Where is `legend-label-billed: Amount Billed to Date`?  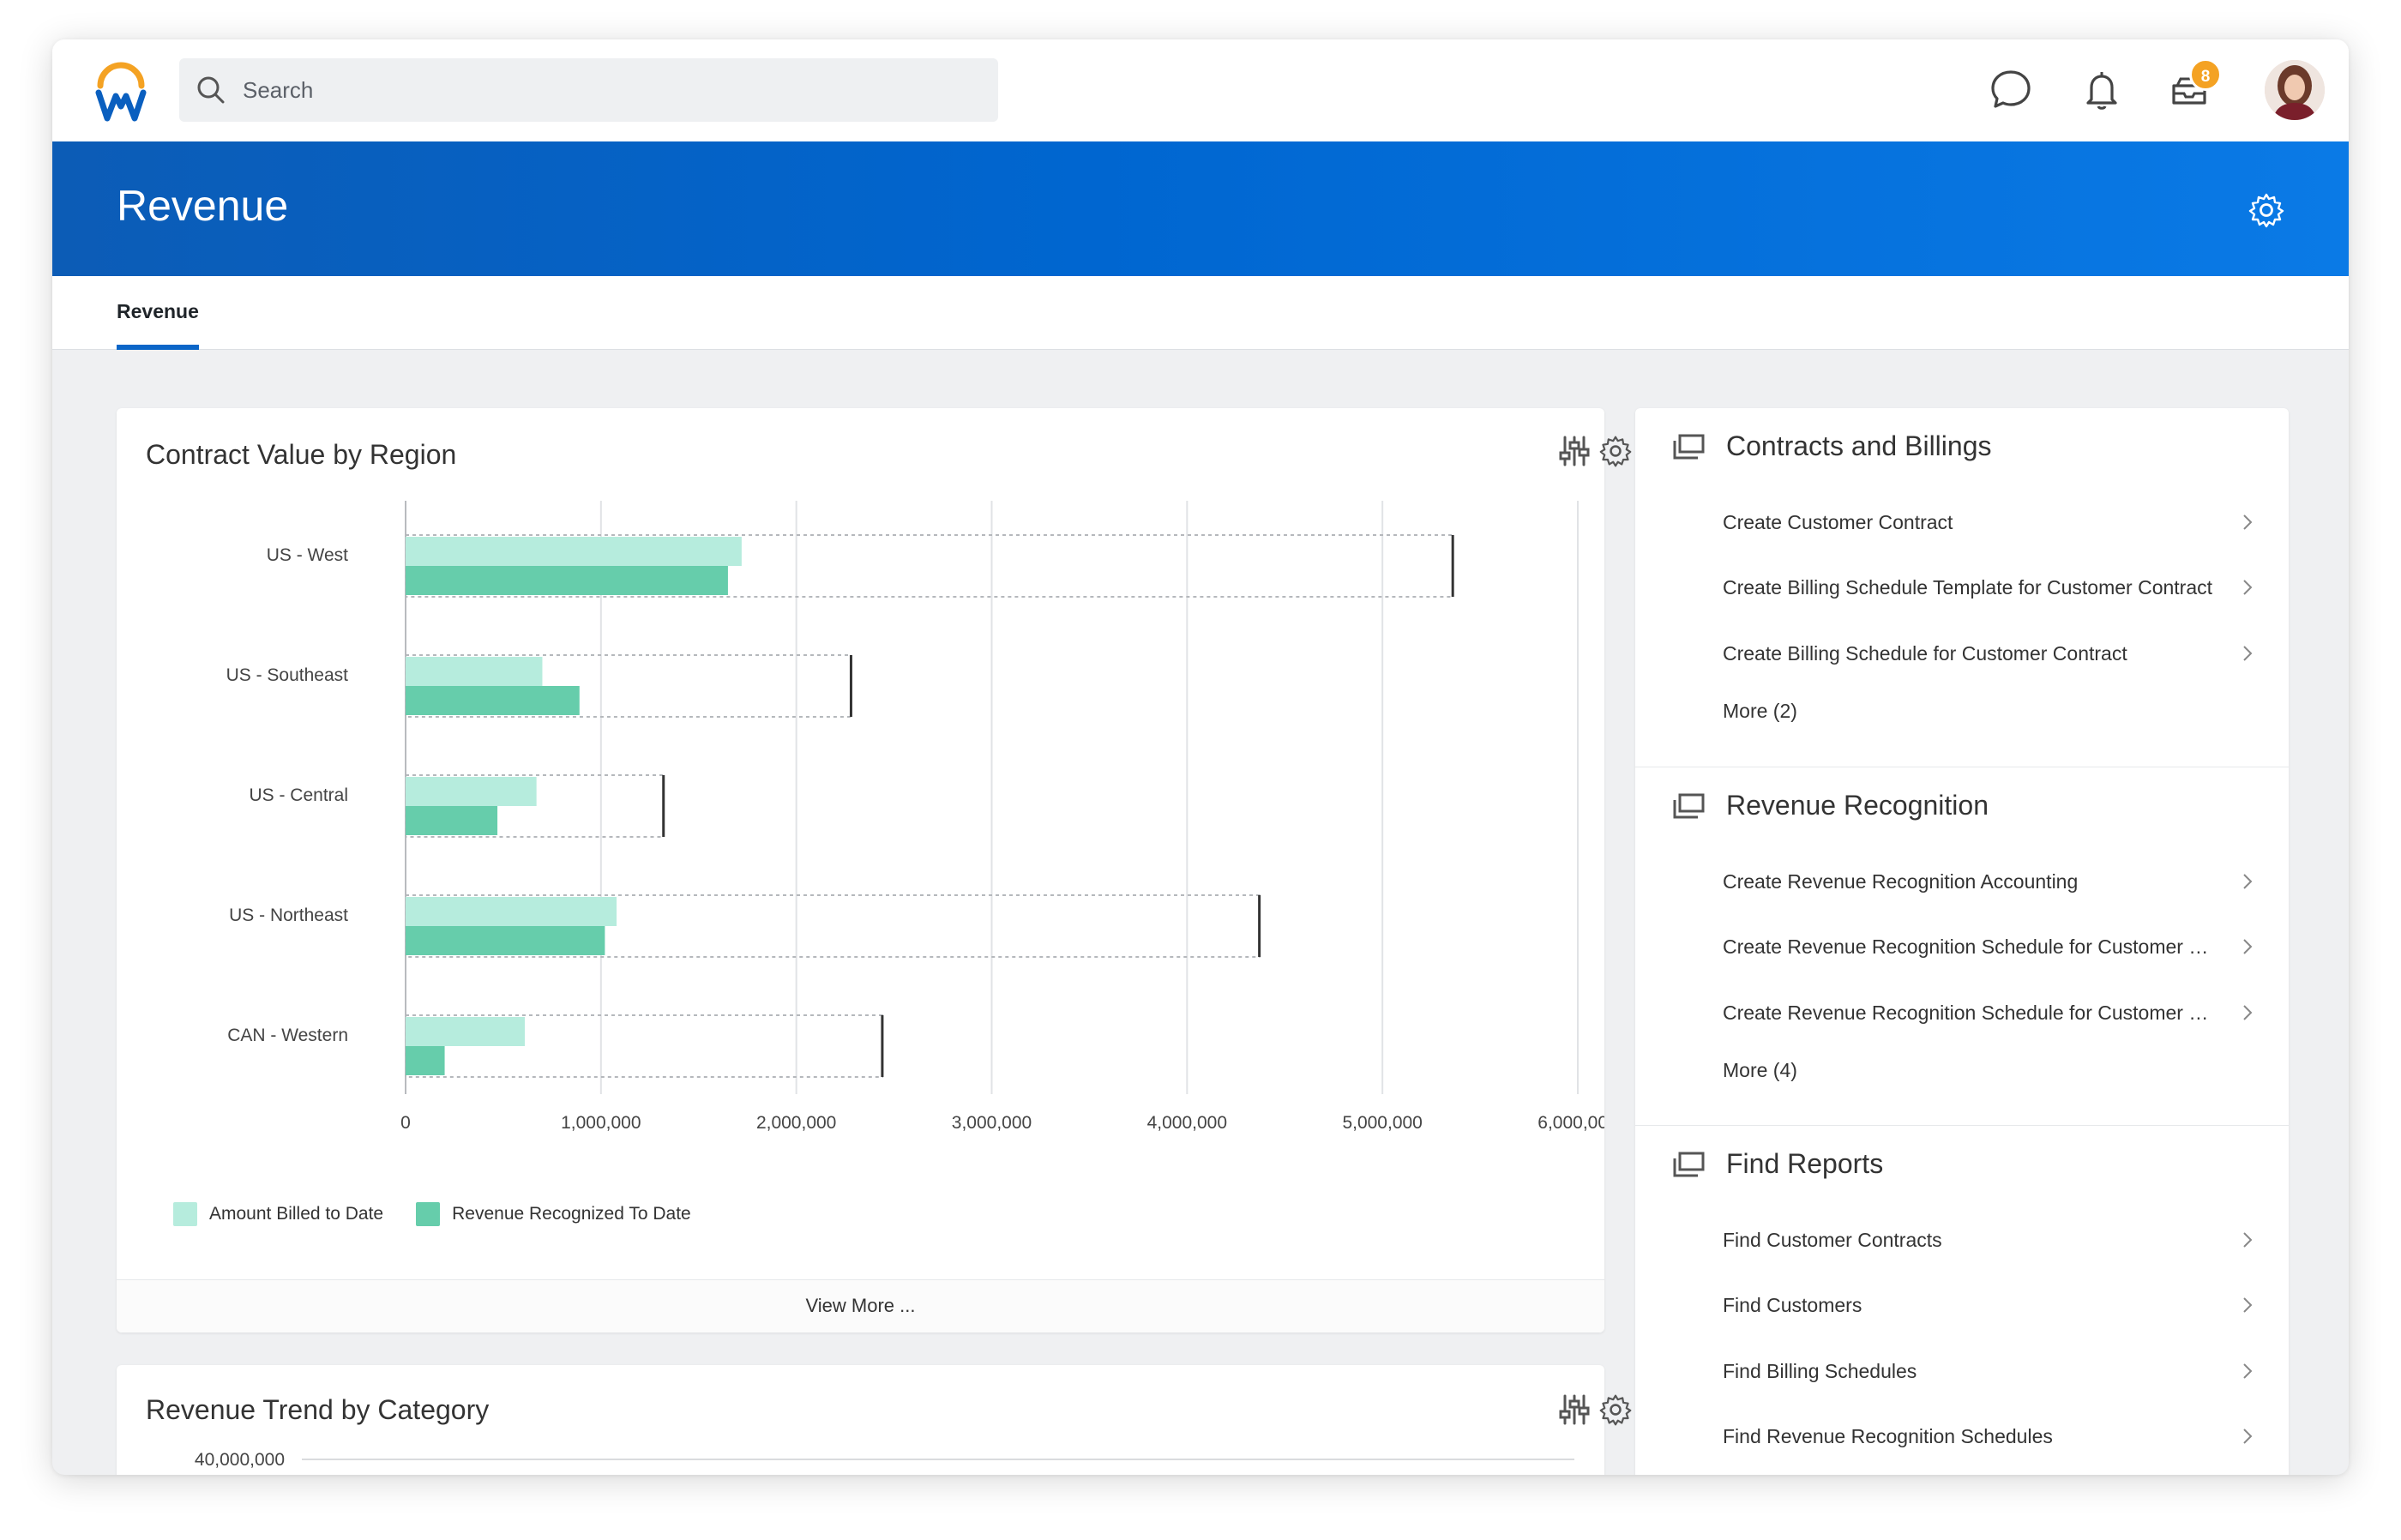 legend-label-billed: Amount Billed to Date is located at coordinates (296, 1214).